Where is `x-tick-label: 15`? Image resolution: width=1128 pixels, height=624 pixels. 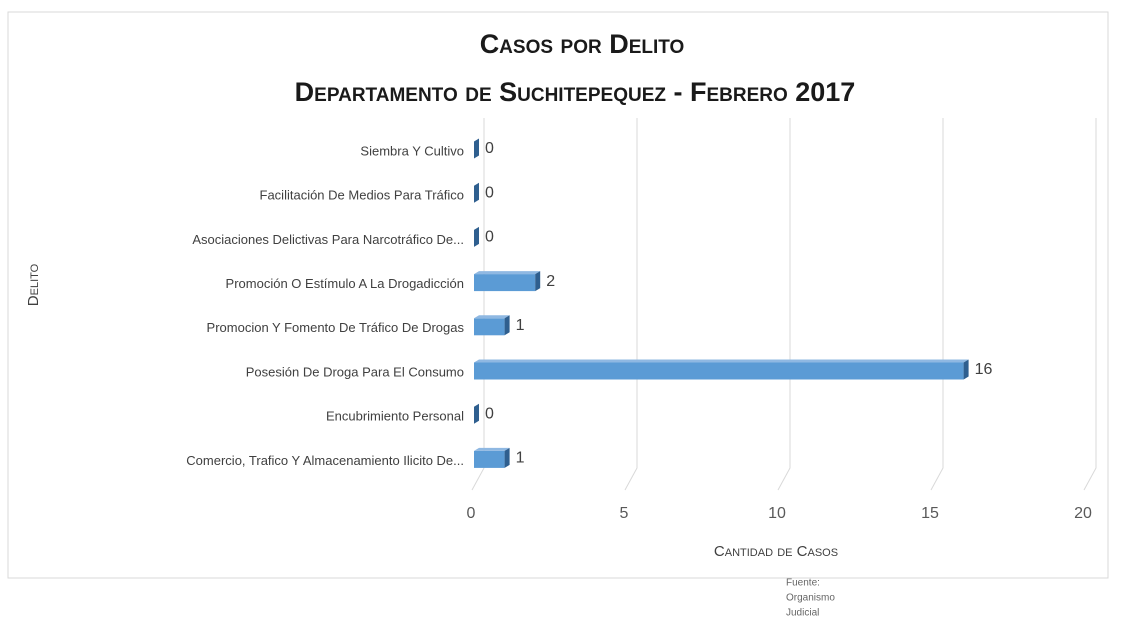 x-tick-label: 15 is located at coordinates (930, 513).